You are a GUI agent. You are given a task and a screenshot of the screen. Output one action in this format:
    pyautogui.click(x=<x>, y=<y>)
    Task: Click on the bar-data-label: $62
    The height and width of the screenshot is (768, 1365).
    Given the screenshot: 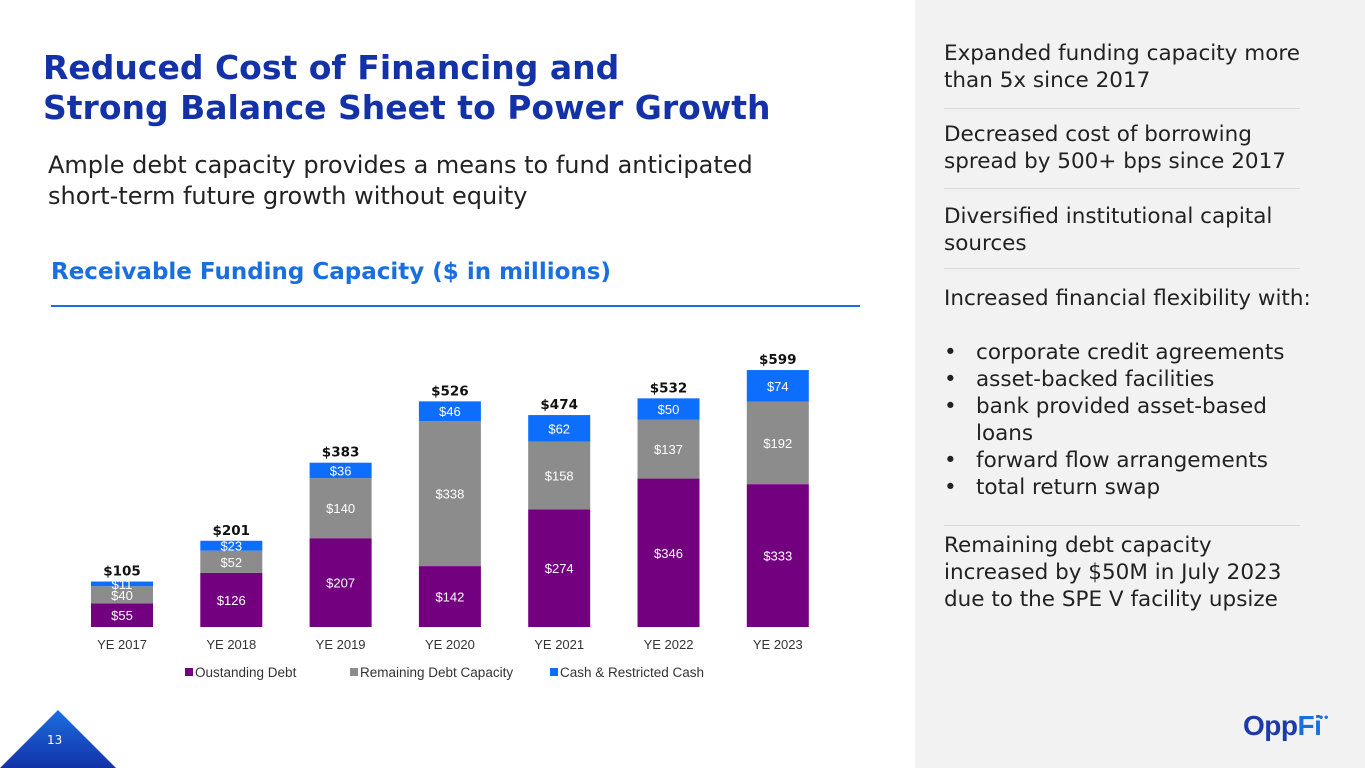 What is the action you would take?
    pyautogui.click(x=559, y=428)
    